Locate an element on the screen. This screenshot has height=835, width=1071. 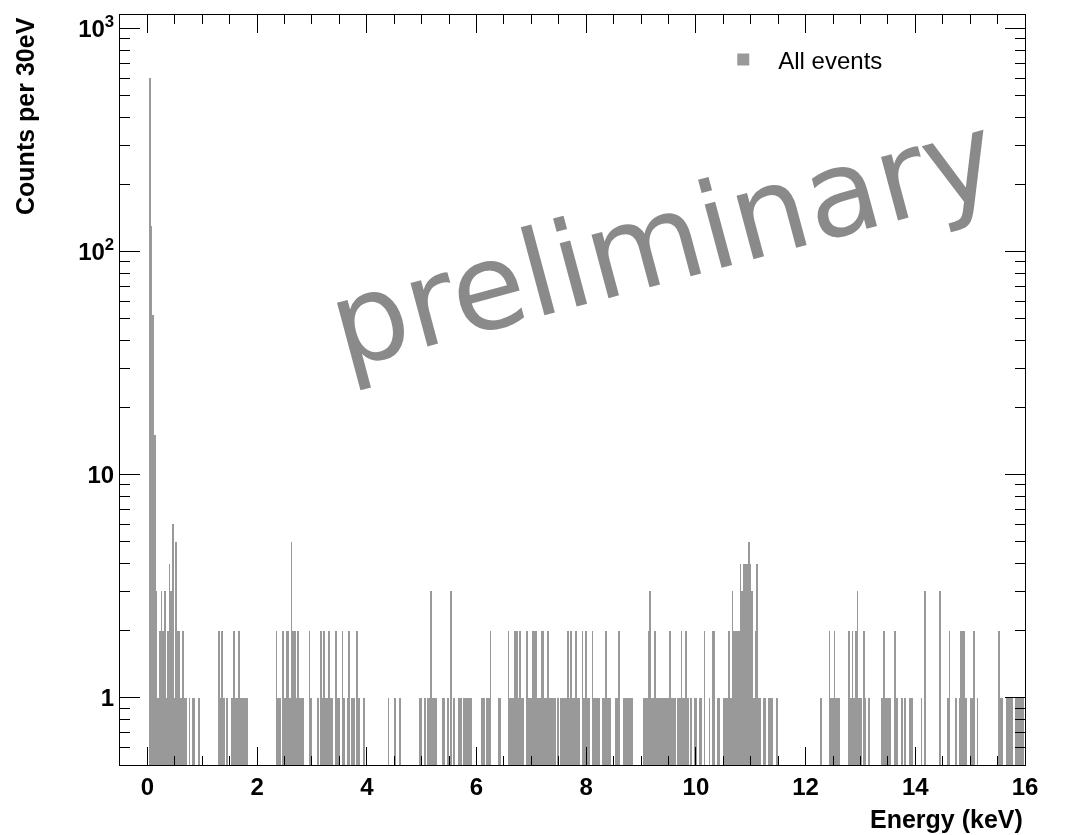
y-axis-title: Counts per 30eV is located at coordinates (24, 116).